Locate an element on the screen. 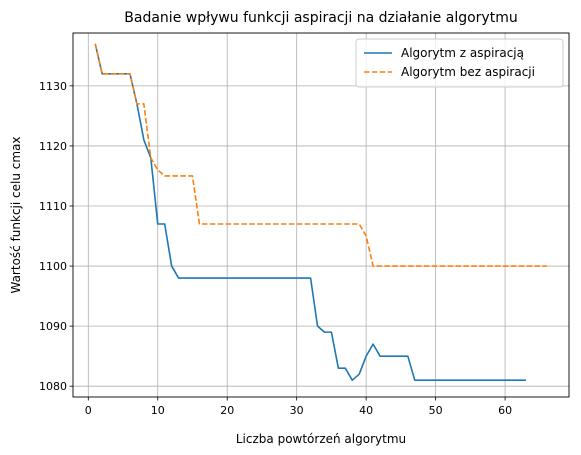 This screenshot has height=455, width=581. legend-label-bez-aspiracji: Algorytm bez aspiracji is located at coordinates (468, 72).